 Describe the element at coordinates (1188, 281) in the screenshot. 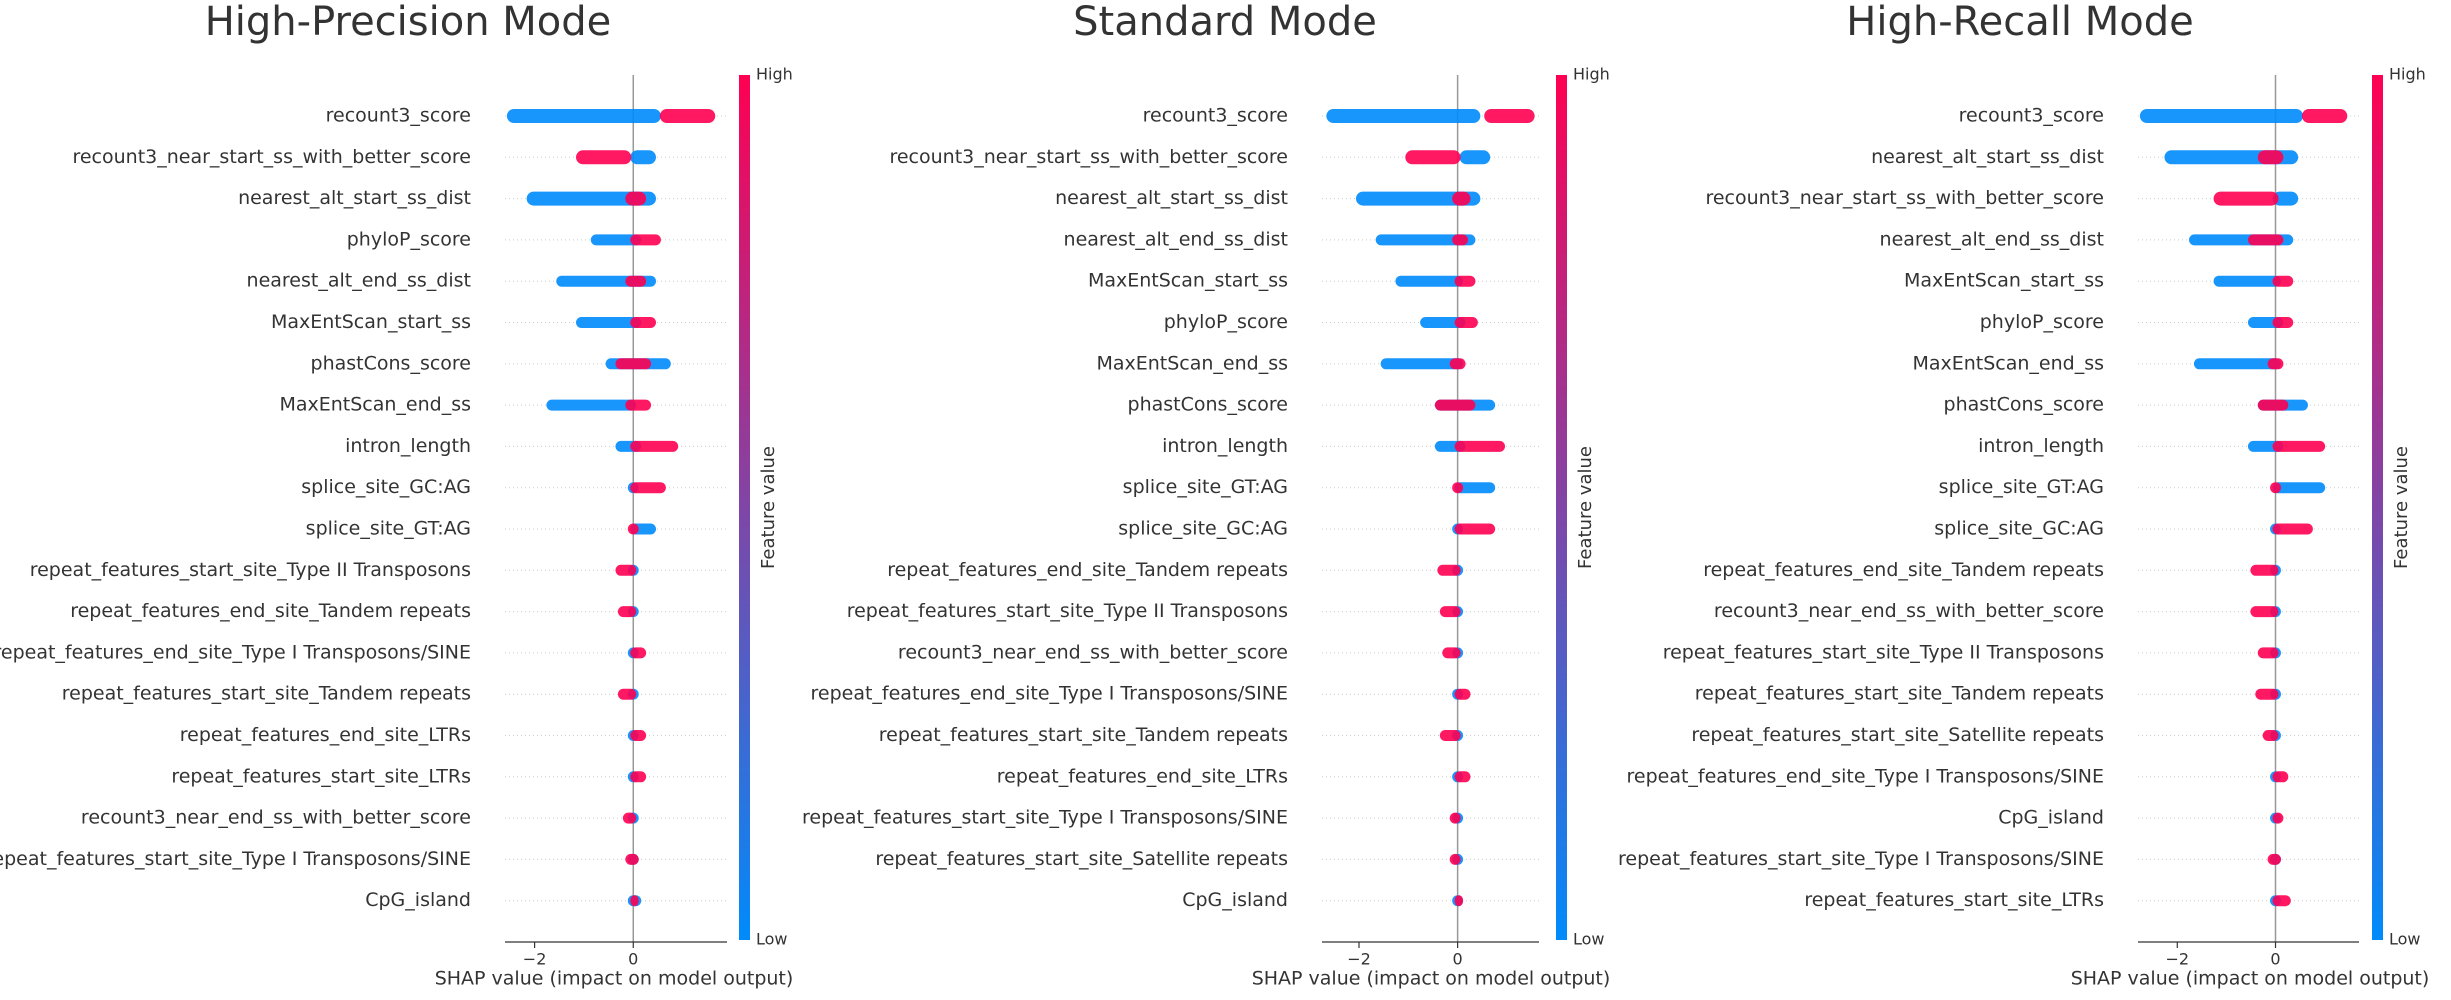

I see `feature-label: MaxEntScan_start_ss` at that location.